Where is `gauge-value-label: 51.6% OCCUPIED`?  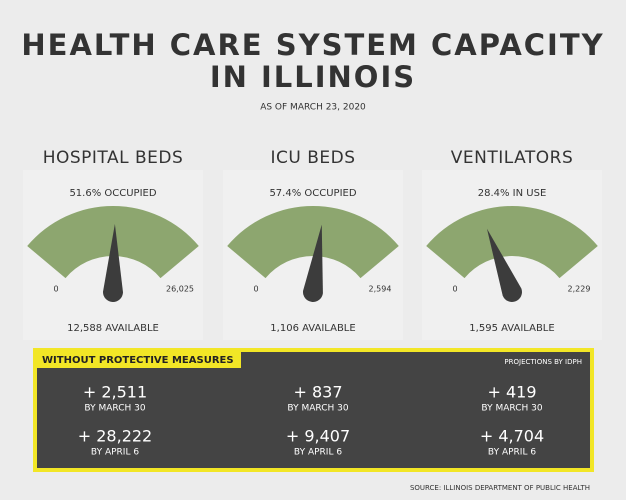 gauge-value-label: 51.6% OCCUPIED is located at coordinates (112, 193).